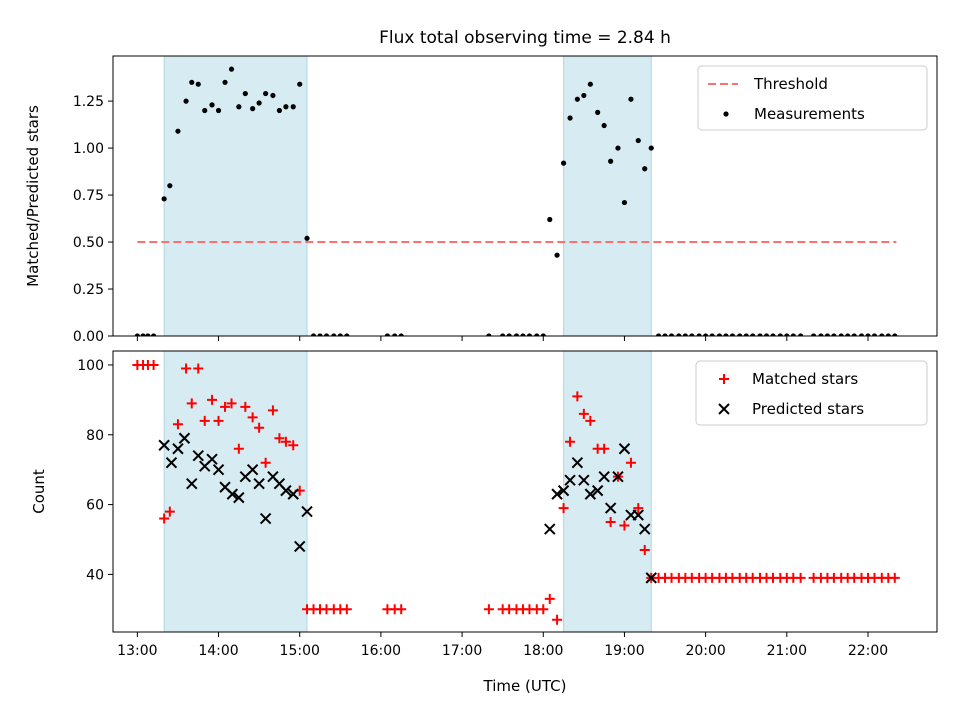  What do you see at coordinates (39, 491) in the screenshot?
I see `y-axis-label: Count` at bounding box center [39, 491].